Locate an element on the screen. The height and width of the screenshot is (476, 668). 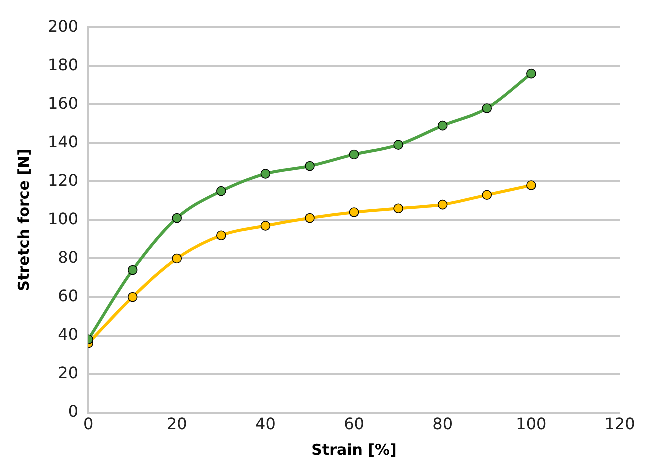
y-tick-label: 0 is located at coordinates (73, 411).